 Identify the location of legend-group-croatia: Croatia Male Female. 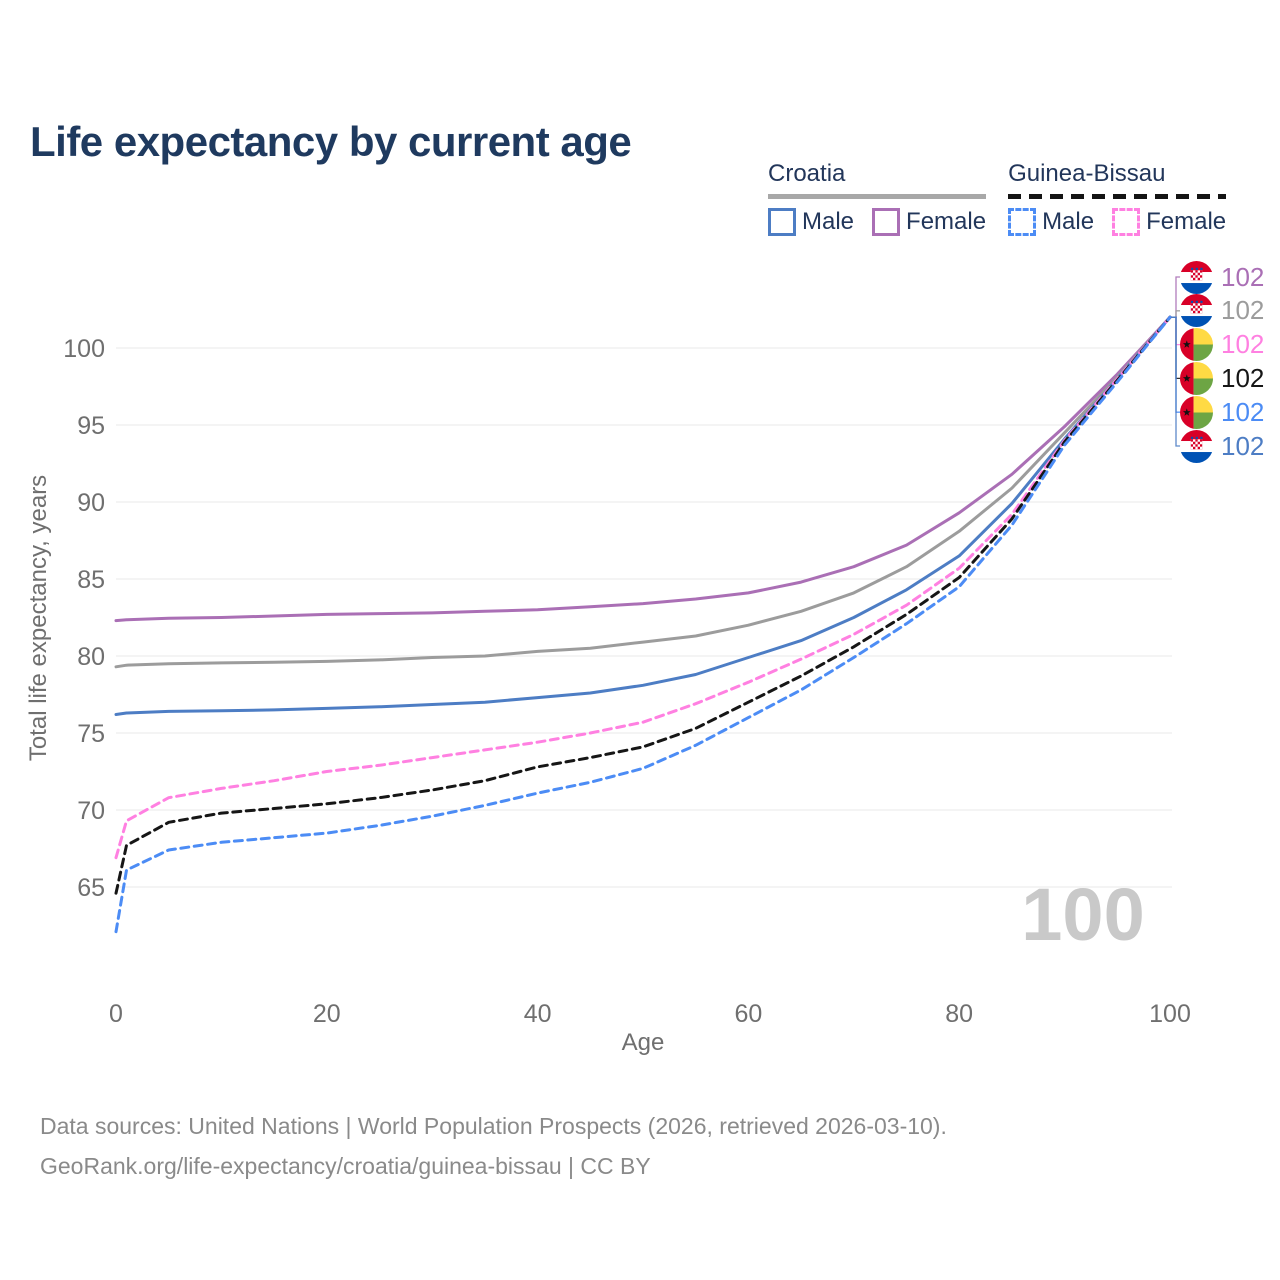
(877, 198).